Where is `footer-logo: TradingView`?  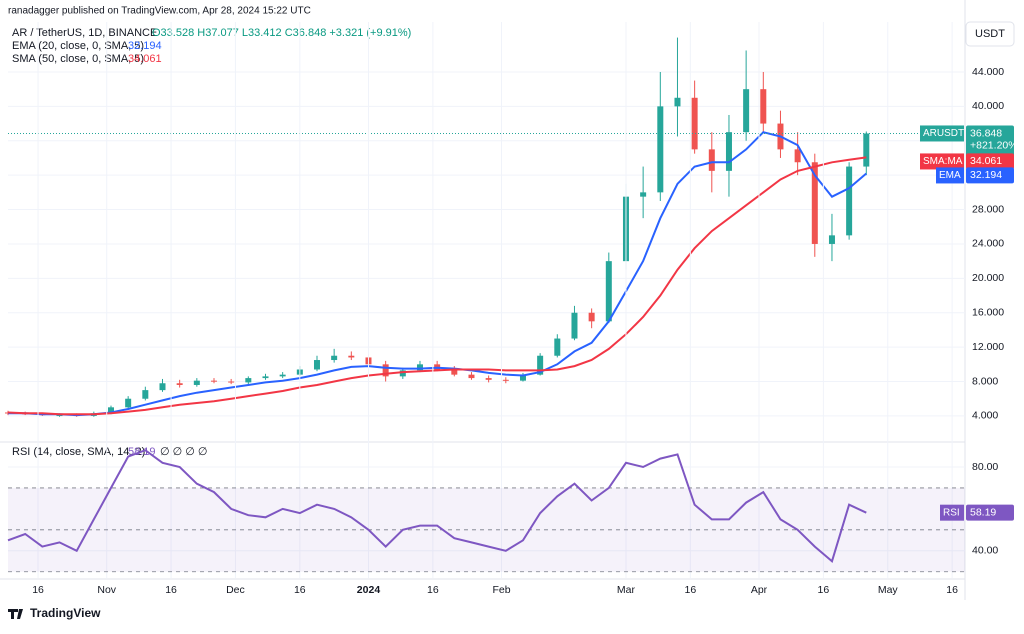
footer-logo: TradingView is located at coordinates (65, 613).